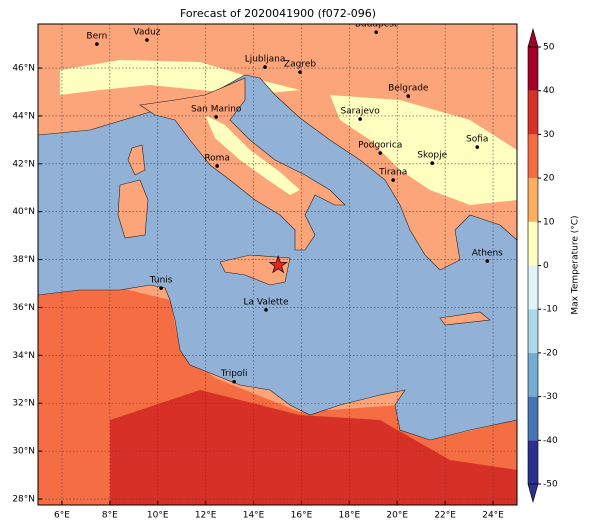 This screenshot has height=529, width=592. Describe the element at coordinates (477, 140) in the screenshot. I see `city-label: Sofia` at that location.